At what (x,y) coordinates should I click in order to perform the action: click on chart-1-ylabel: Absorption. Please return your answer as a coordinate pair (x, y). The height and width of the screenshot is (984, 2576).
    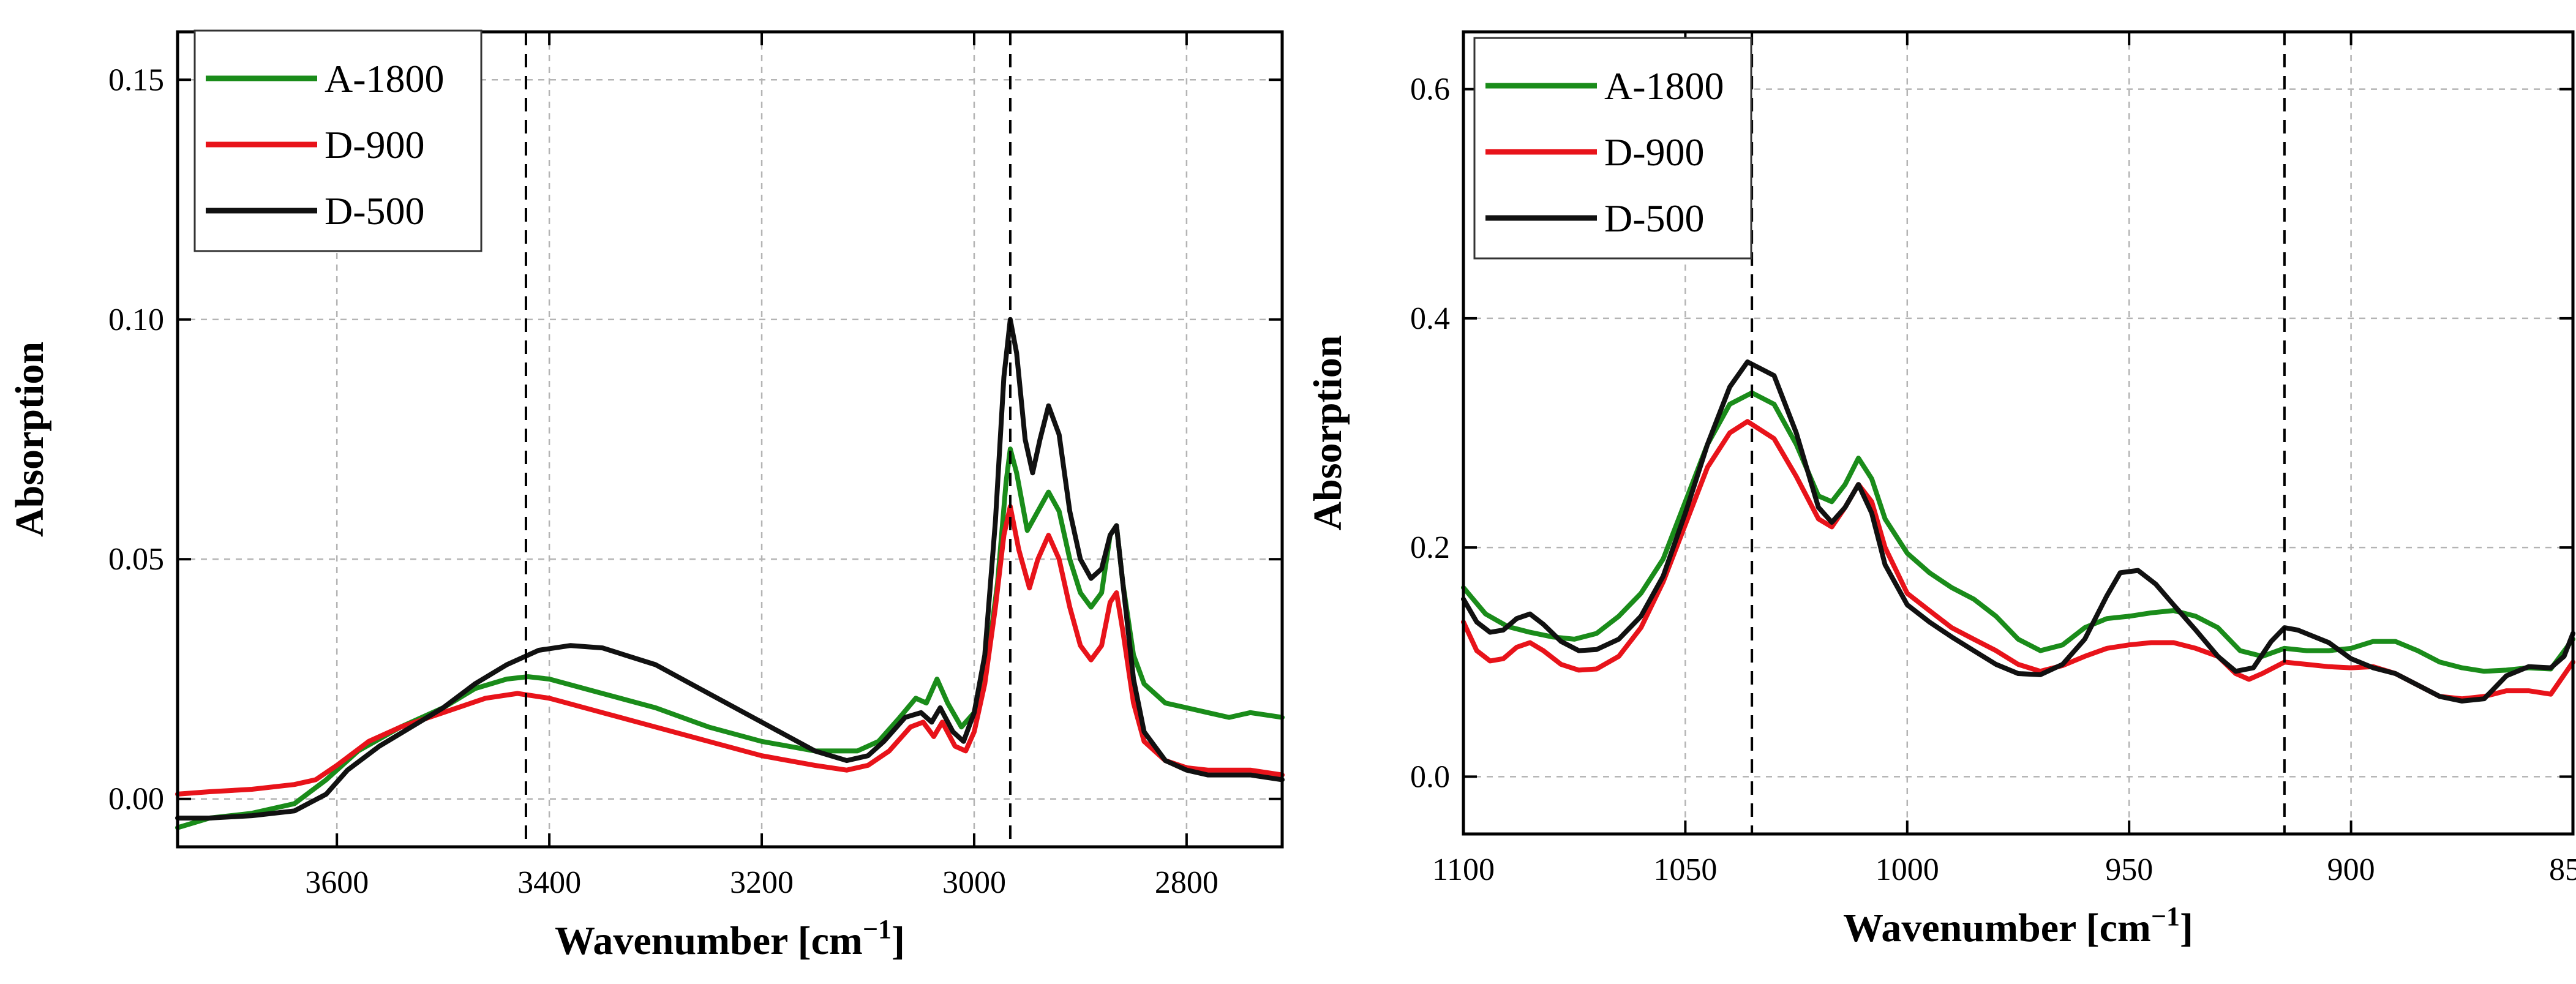
    Looking at the image, I should click on (1327, 432).